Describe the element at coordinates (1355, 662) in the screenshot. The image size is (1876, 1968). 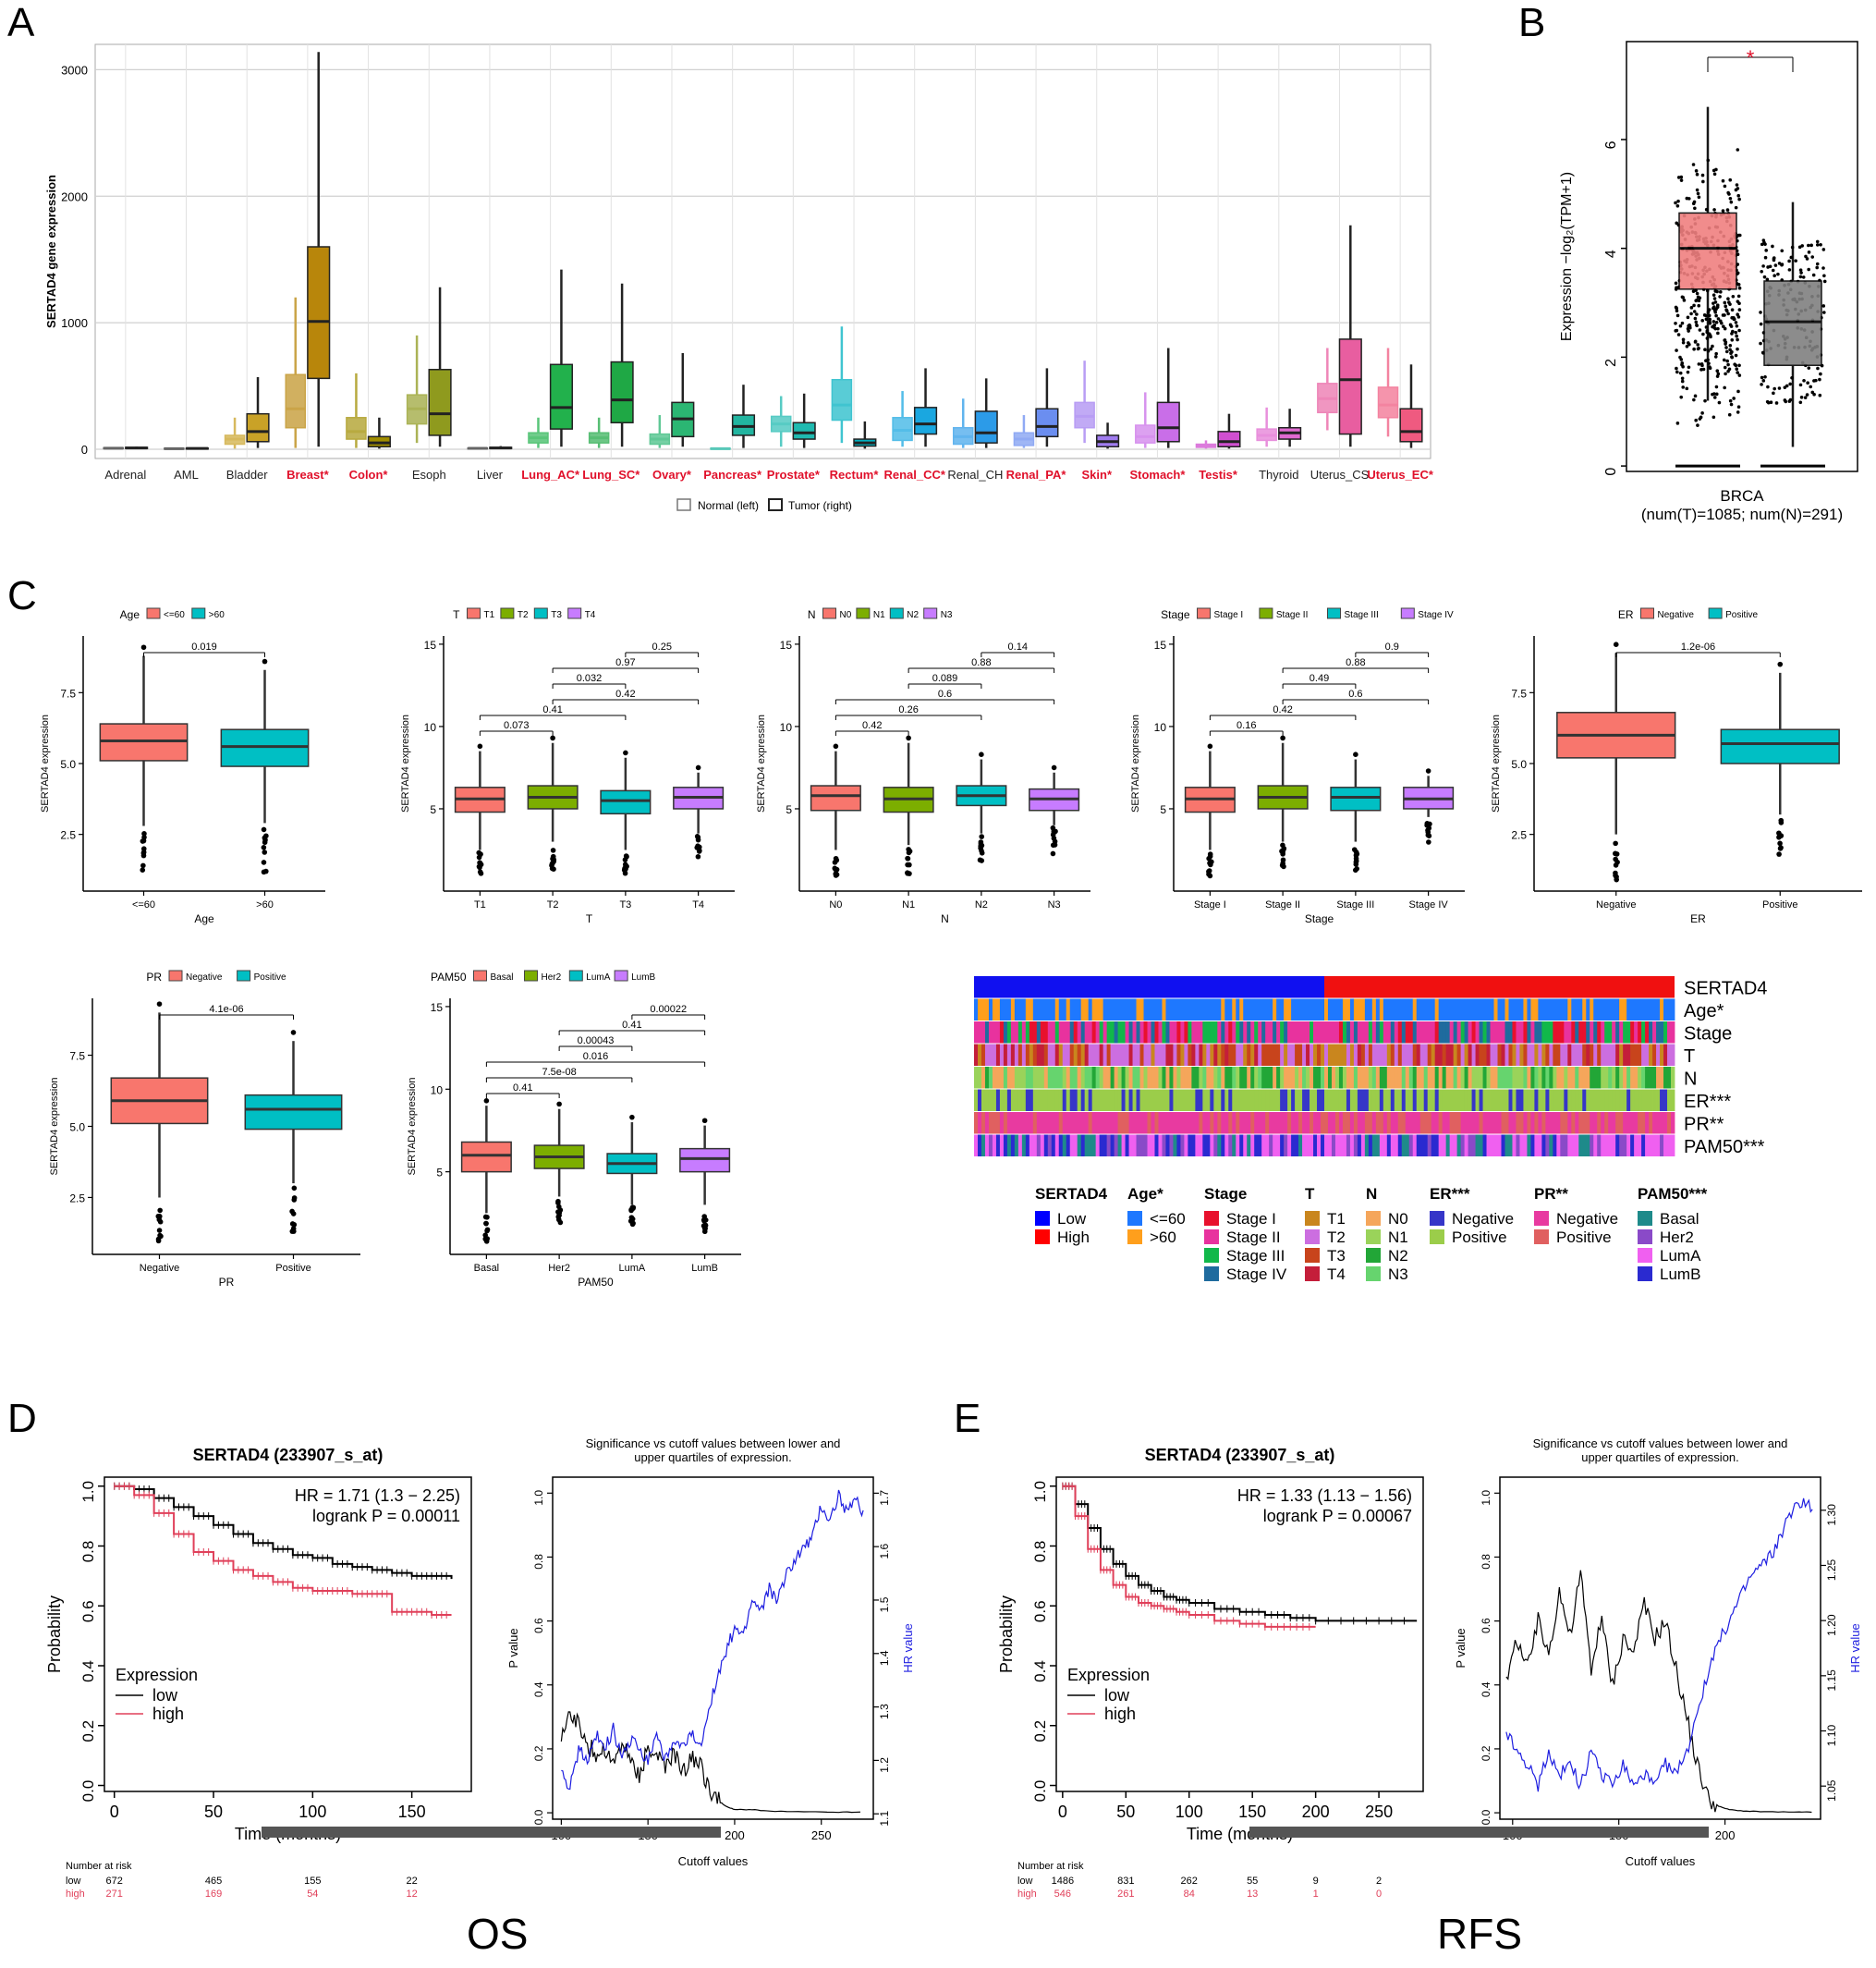
I see `pval-label: 0.88` at that location.